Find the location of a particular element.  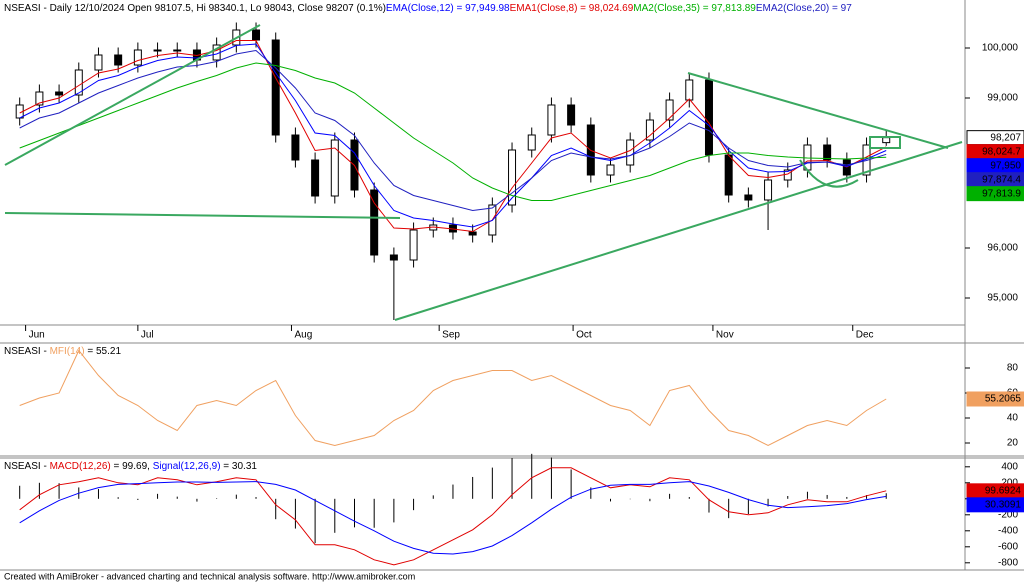

highlight-box is located at coordinates (885, 142).